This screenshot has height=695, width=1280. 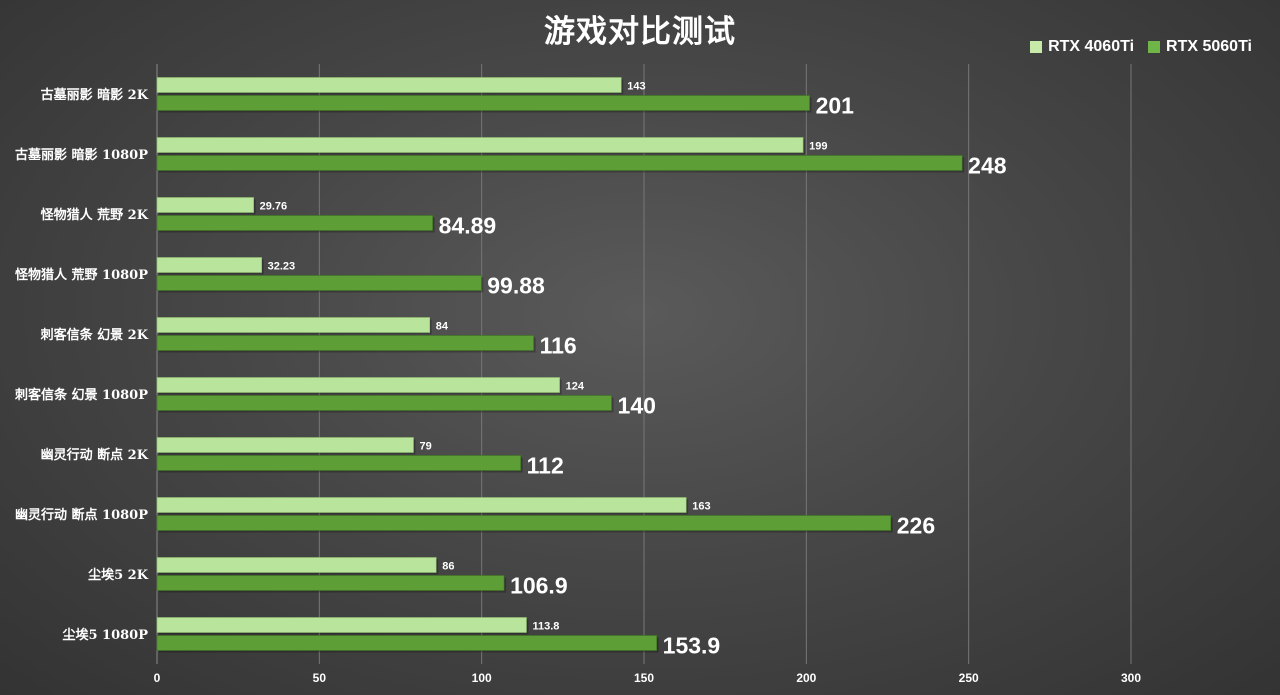 What do you see at coordinates (81, 395) in the screenshot?
I see `category-label-6: 刺客信条 幻景 1080P` at bounding box center [81, 395].